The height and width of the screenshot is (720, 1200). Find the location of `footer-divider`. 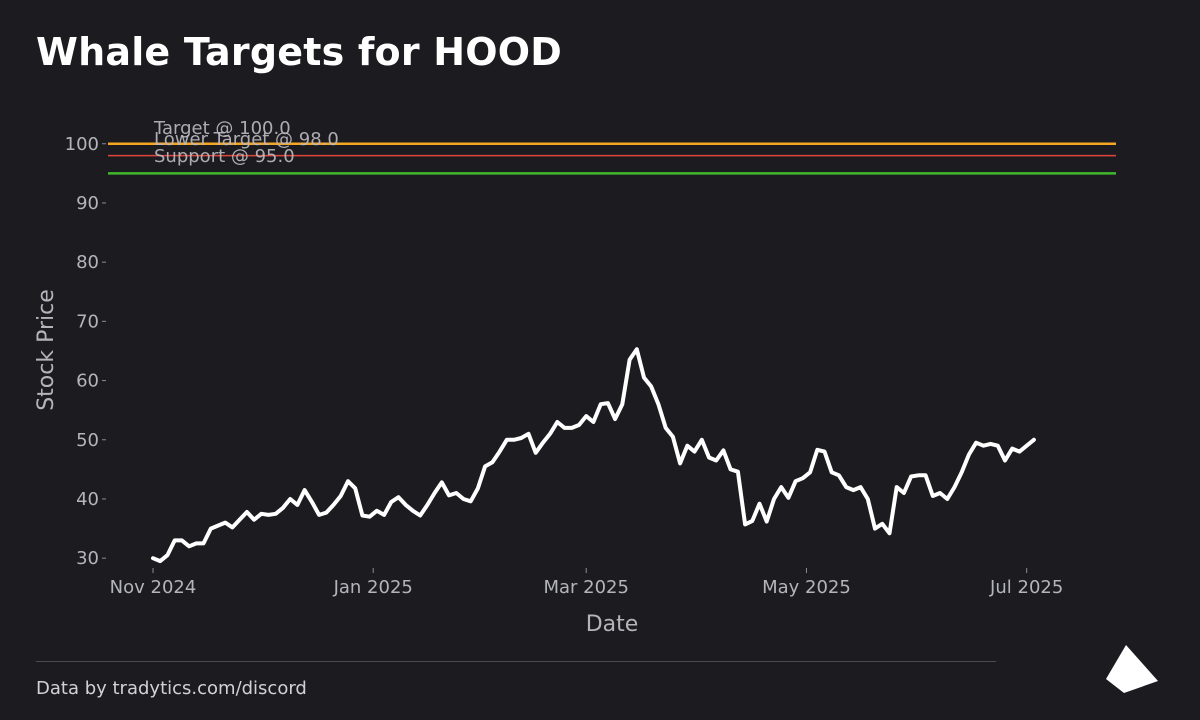

footer-divider is located at coordinates (516, 661).